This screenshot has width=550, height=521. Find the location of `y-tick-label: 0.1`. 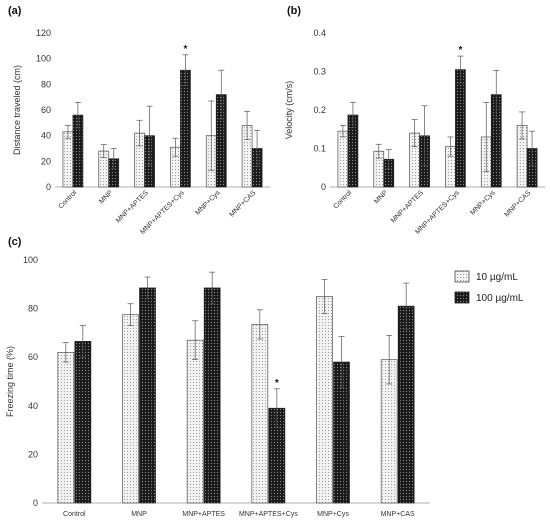

y-tick-label: 0.1 is located at coordinates (319, 149).